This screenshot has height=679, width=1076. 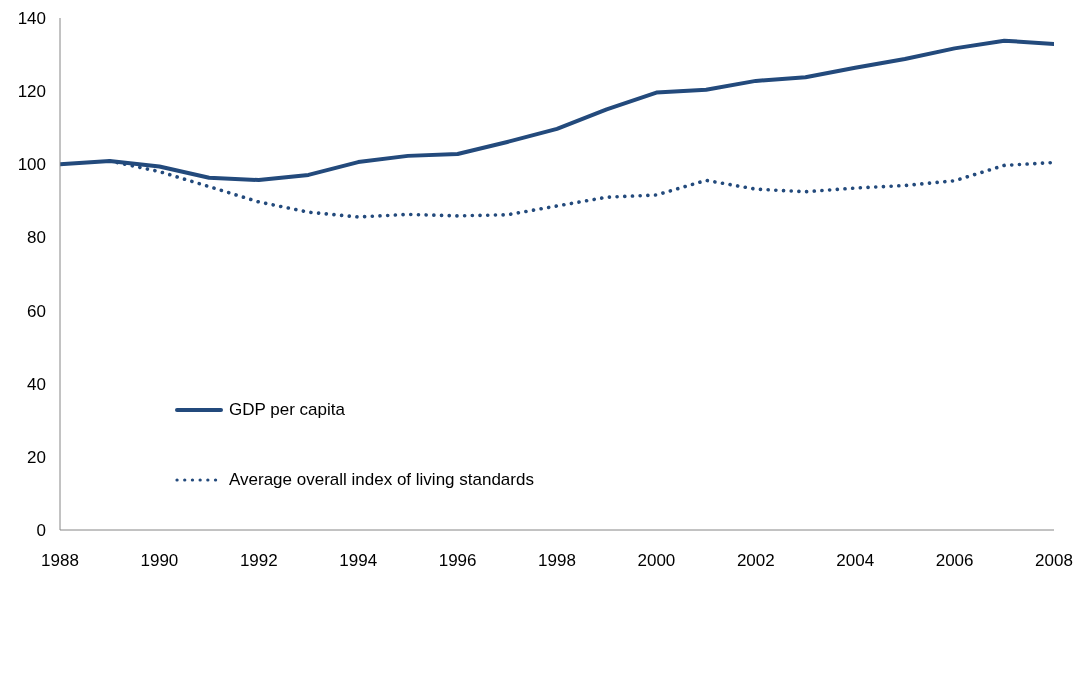 What do you see at coordinates (31, 92) in the screenshot?
I see `y-tick-label: 120` at bounding box center [31, 92].